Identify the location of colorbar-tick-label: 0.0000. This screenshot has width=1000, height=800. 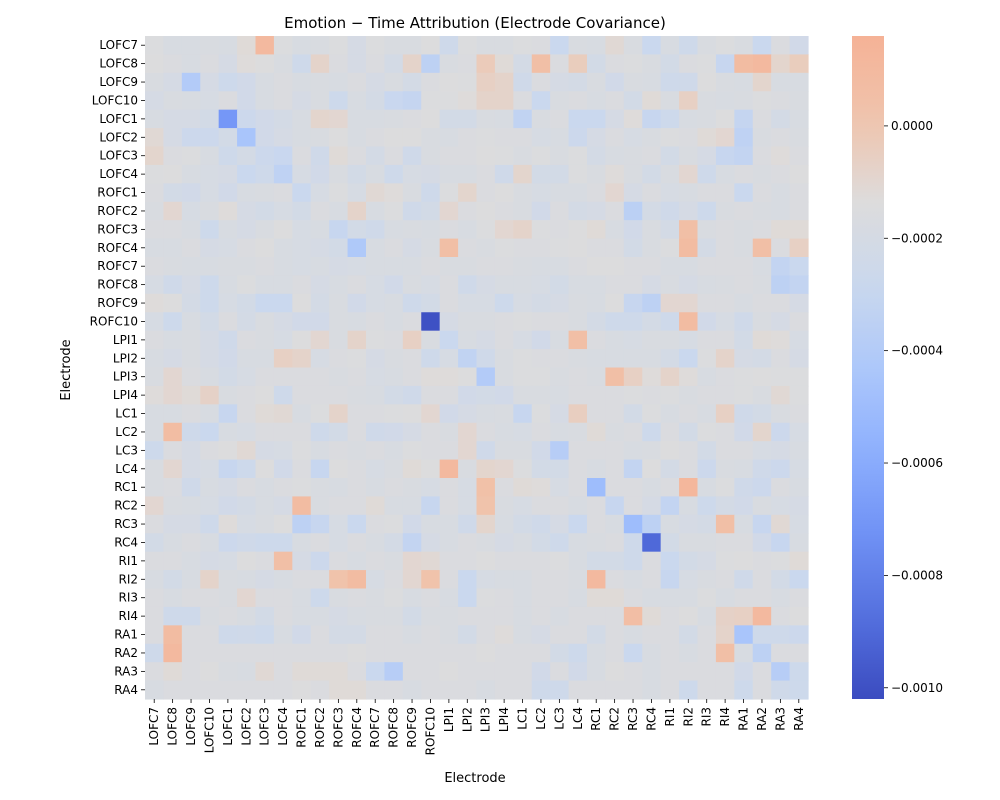
(912, 126).